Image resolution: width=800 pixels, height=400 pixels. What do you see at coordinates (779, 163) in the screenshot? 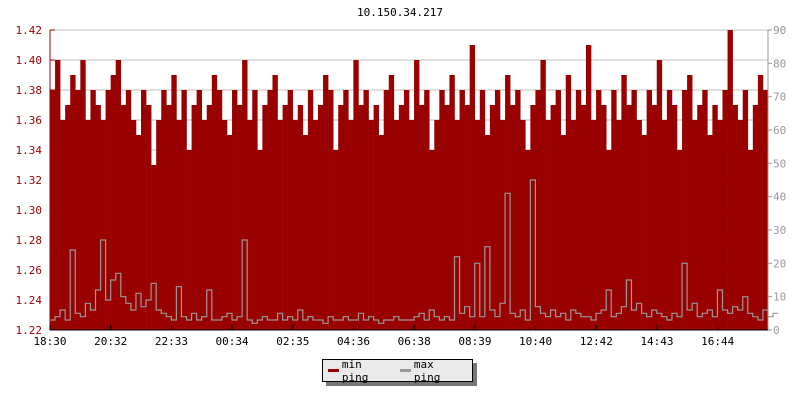
I see `right-tick-label: 50` at bounding box center [779, 163].